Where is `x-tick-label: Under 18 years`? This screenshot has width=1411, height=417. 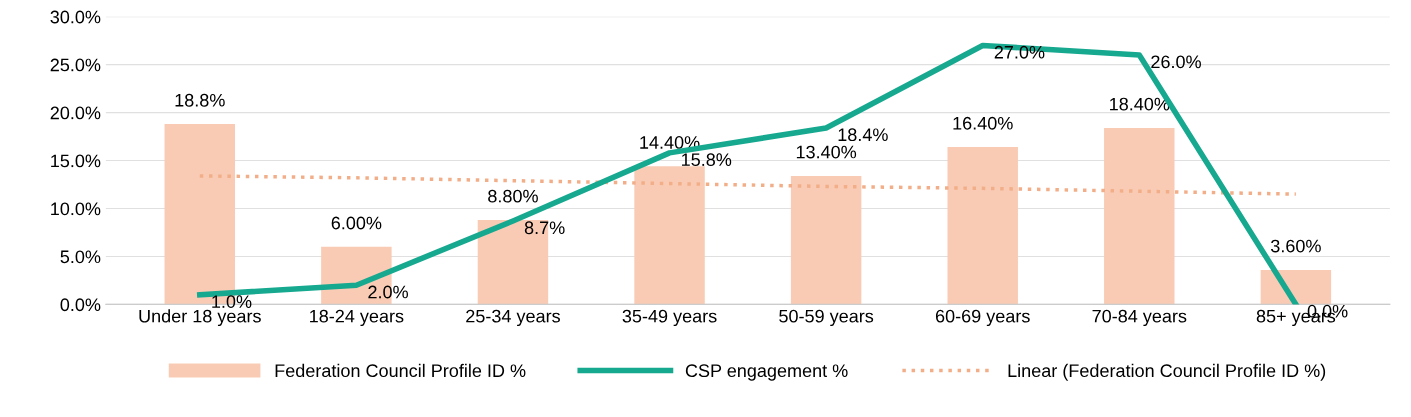 x-tick-label: Under 18 years is located at coordinates (200, 318).